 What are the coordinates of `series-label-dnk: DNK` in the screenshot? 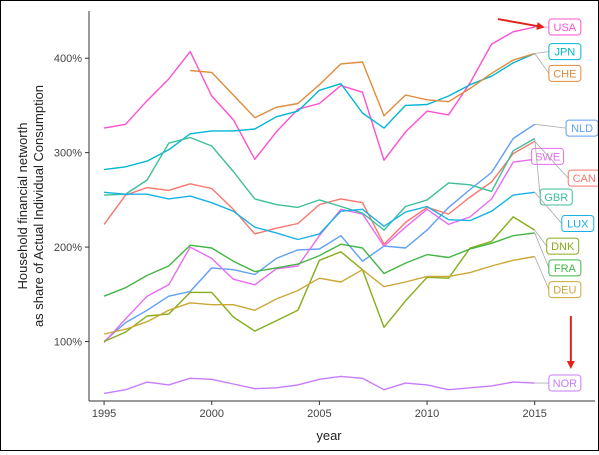 It's located at (563, 247).